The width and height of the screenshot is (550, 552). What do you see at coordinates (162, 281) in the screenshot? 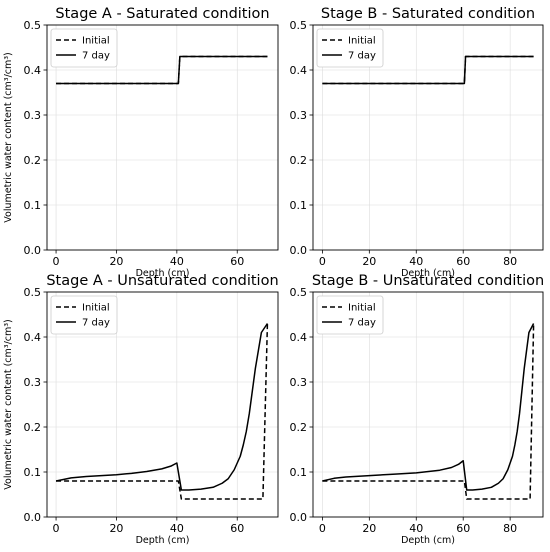
I see `chart-title: Stage A - Unsaturated condition` at bounding box center [162, 281].